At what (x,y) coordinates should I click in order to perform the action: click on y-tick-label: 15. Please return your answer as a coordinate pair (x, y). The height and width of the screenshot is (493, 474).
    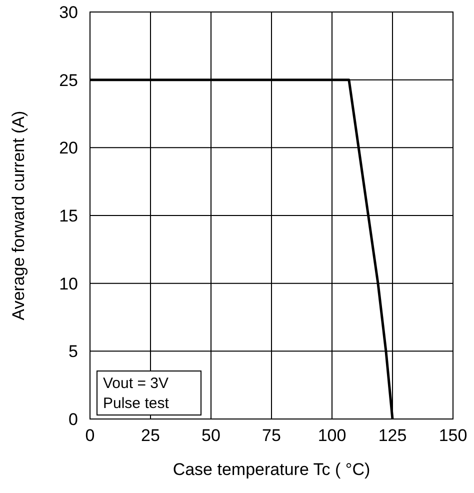
    Looking at the image, I should click on (68, 216).